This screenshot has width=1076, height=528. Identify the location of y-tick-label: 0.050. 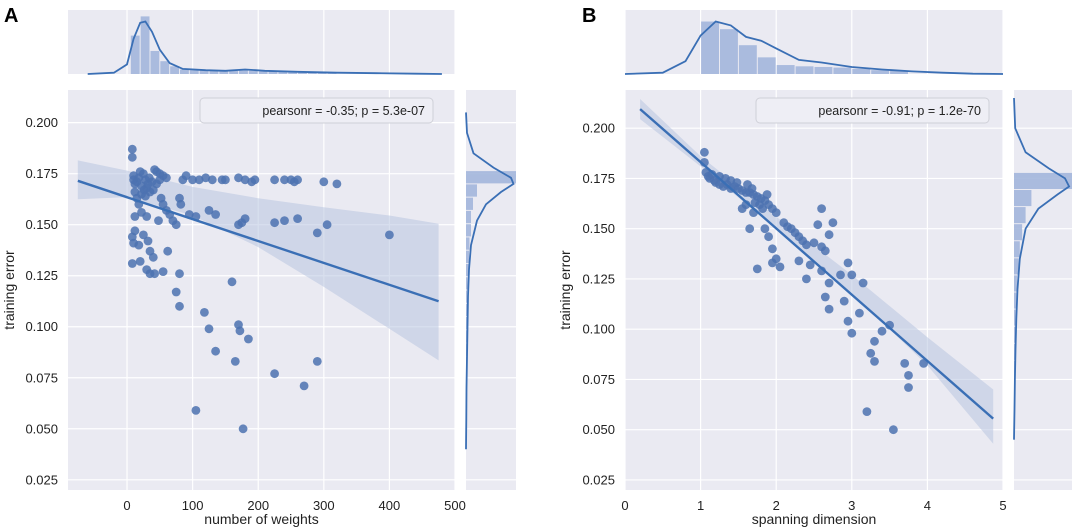
(598, 429).